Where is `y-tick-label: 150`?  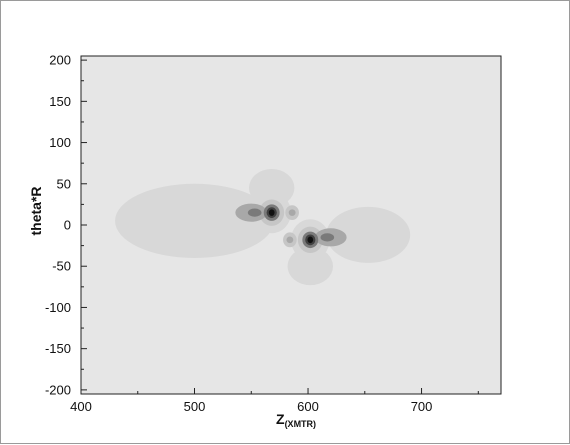 y-tick-label: 150 is located at coordinates (60, 101).